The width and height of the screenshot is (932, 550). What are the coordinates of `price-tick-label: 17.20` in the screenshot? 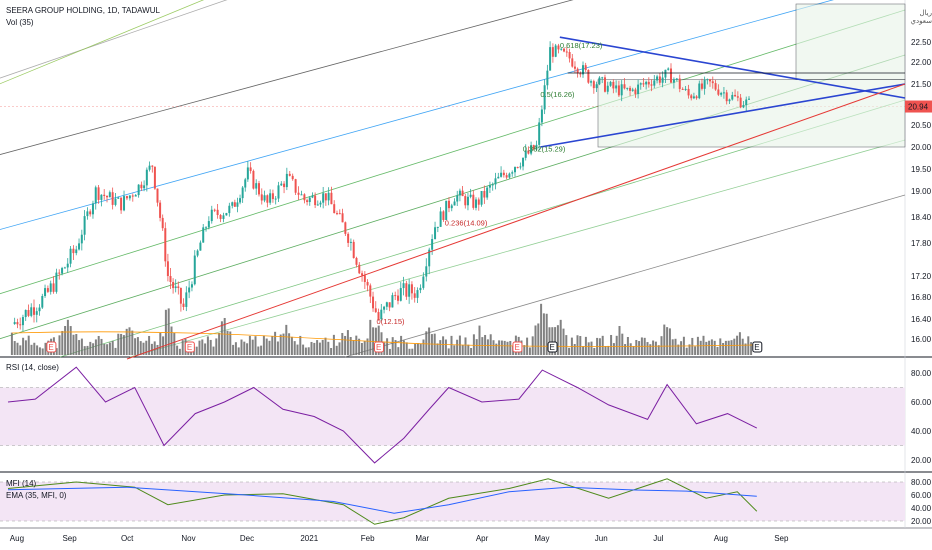 It's located at (921, 276).